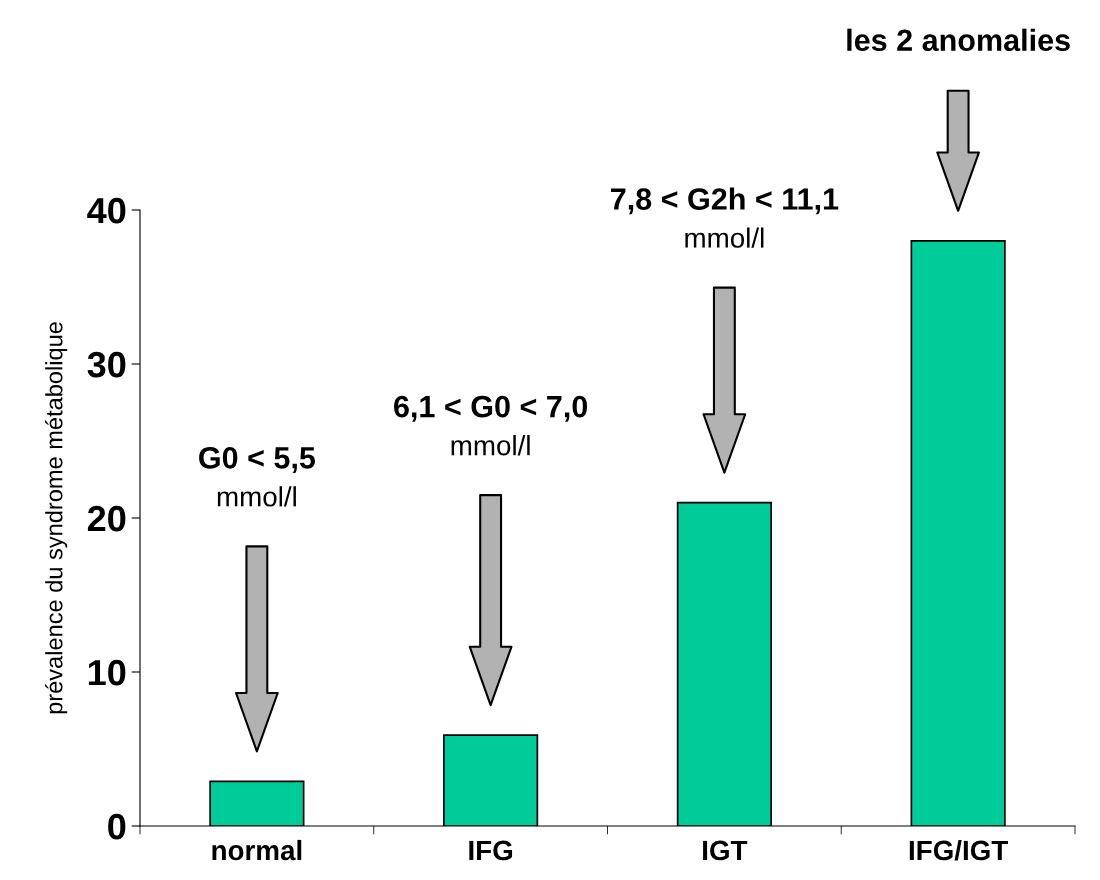 This screenshot has width=1100, height=880. What do you see at coordinates (958, 40) in the screenshot?
I see `text: les 2 anomalies` at bounding box center [958, 40].